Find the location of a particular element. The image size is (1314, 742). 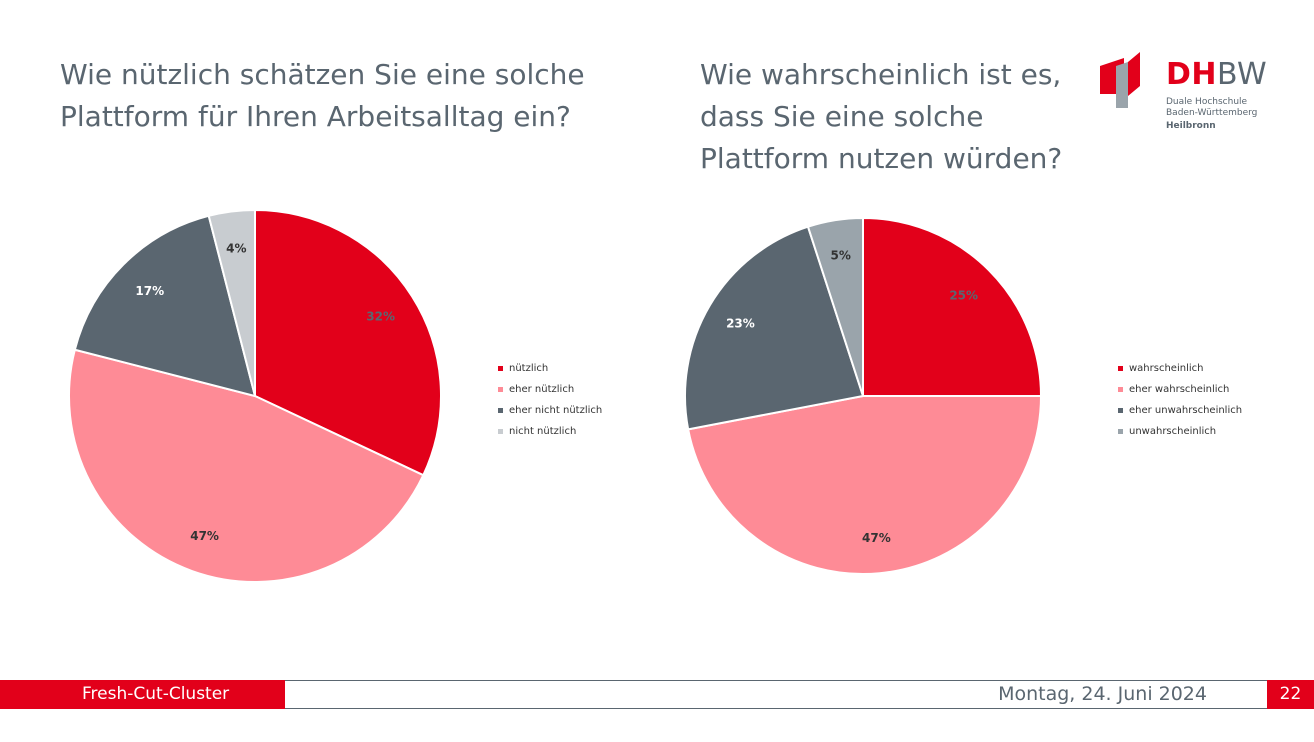

legend-item: eher unwahrscheinlich is located at coordinates (1180, 410).